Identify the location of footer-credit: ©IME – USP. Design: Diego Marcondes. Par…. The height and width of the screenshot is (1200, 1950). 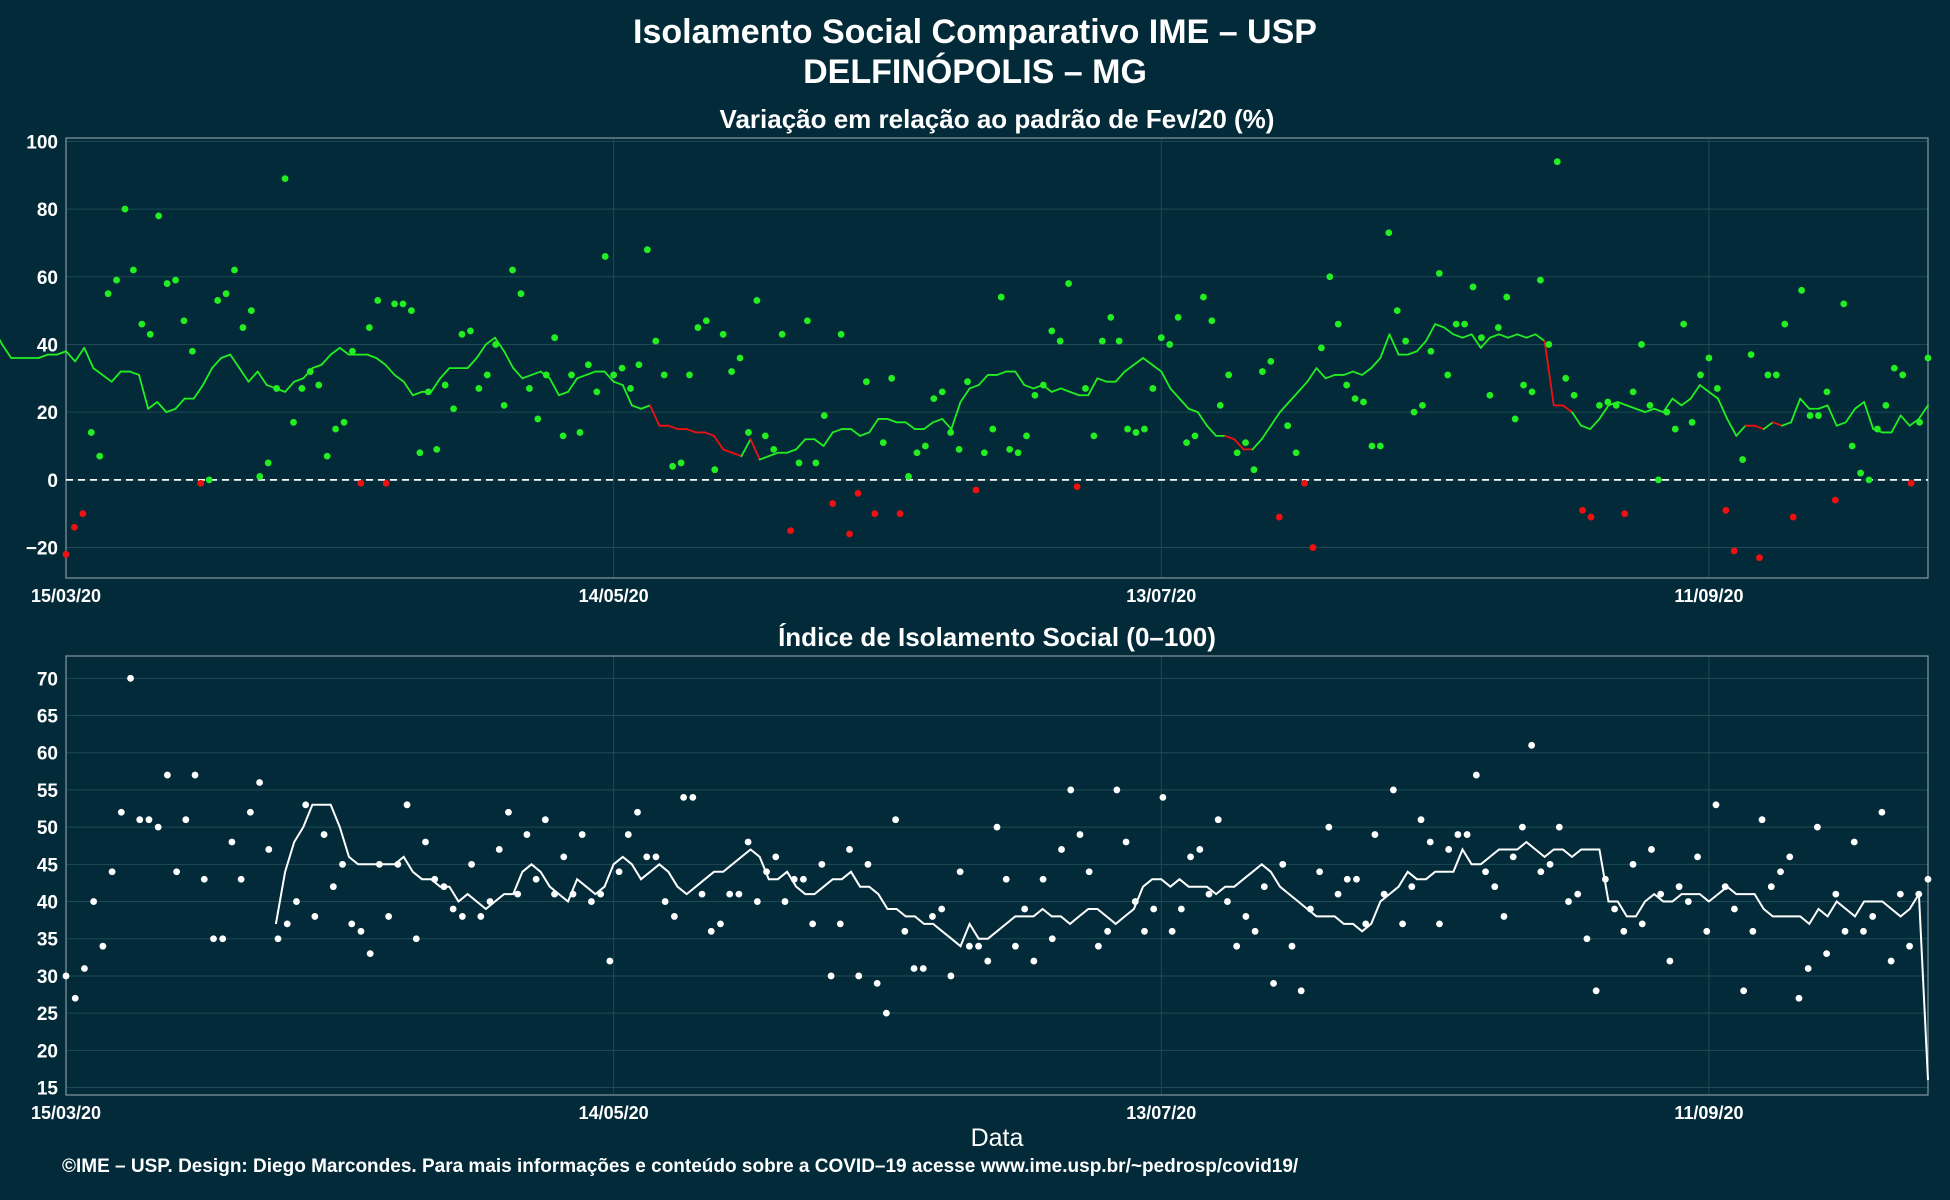
(680, 1166).